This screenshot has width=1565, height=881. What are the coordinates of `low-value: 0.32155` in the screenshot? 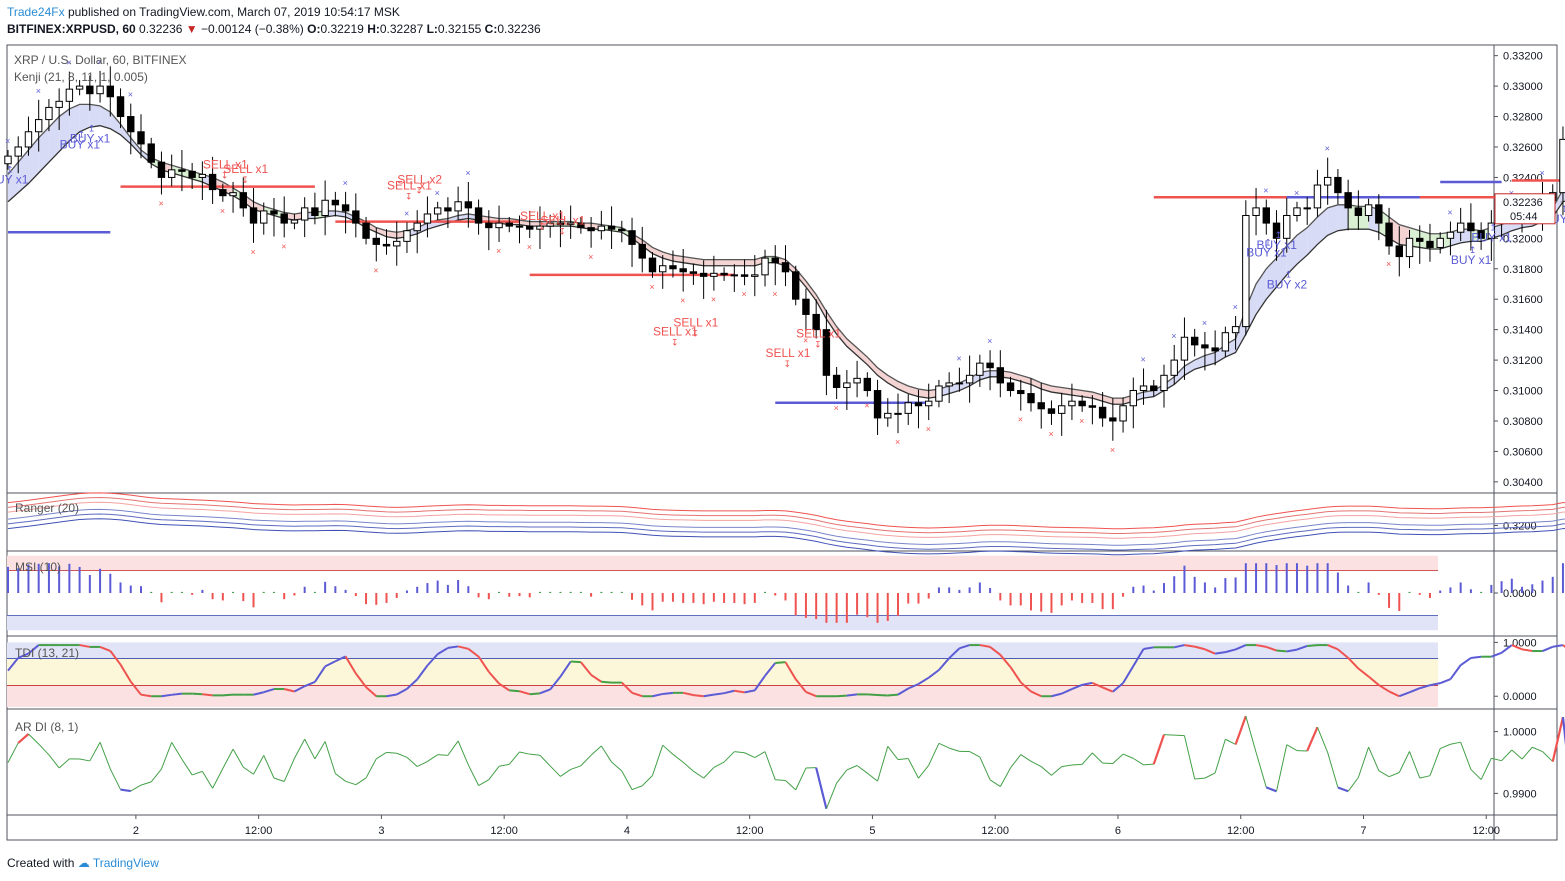 It's located at (459, 29).